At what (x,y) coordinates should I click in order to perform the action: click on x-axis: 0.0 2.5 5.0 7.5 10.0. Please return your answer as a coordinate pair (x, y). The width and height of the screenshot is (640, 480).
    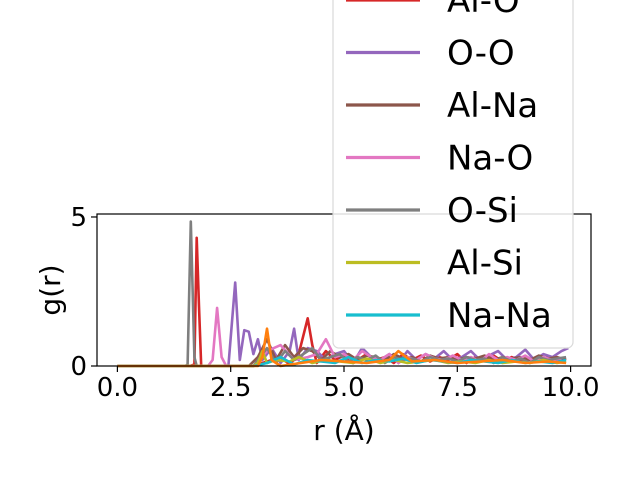
    Looking at the image, I should click on (348, 384).